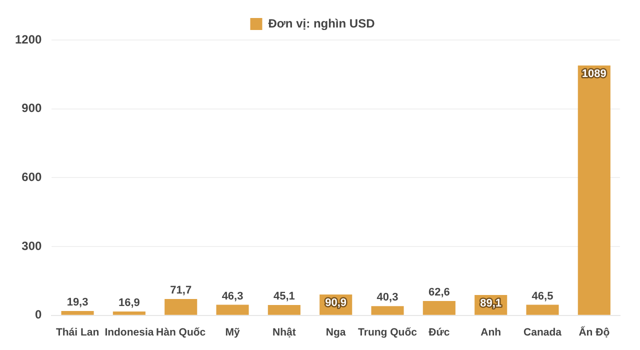 Image resolution: width=640 pixels, height=350 pixels. I want to click on y-tick-label: 900, so click(32, 108).